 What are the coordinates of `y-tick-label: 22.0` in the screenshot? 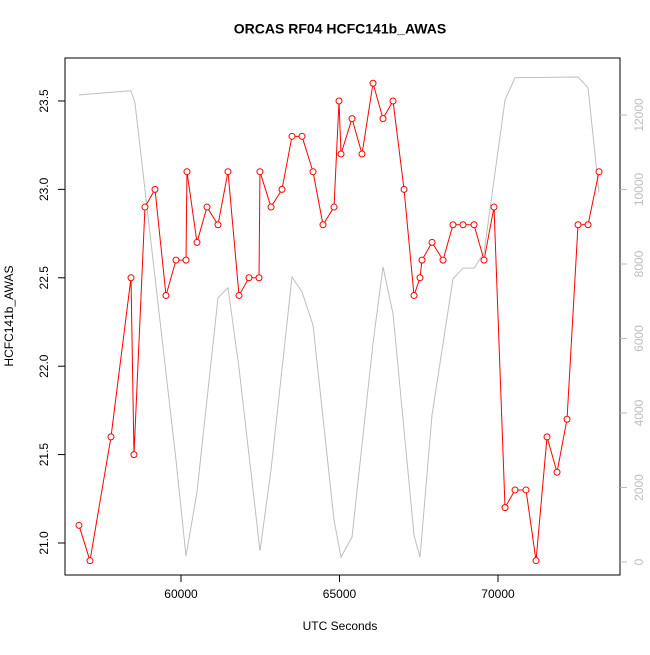 It's located at (44, 366).